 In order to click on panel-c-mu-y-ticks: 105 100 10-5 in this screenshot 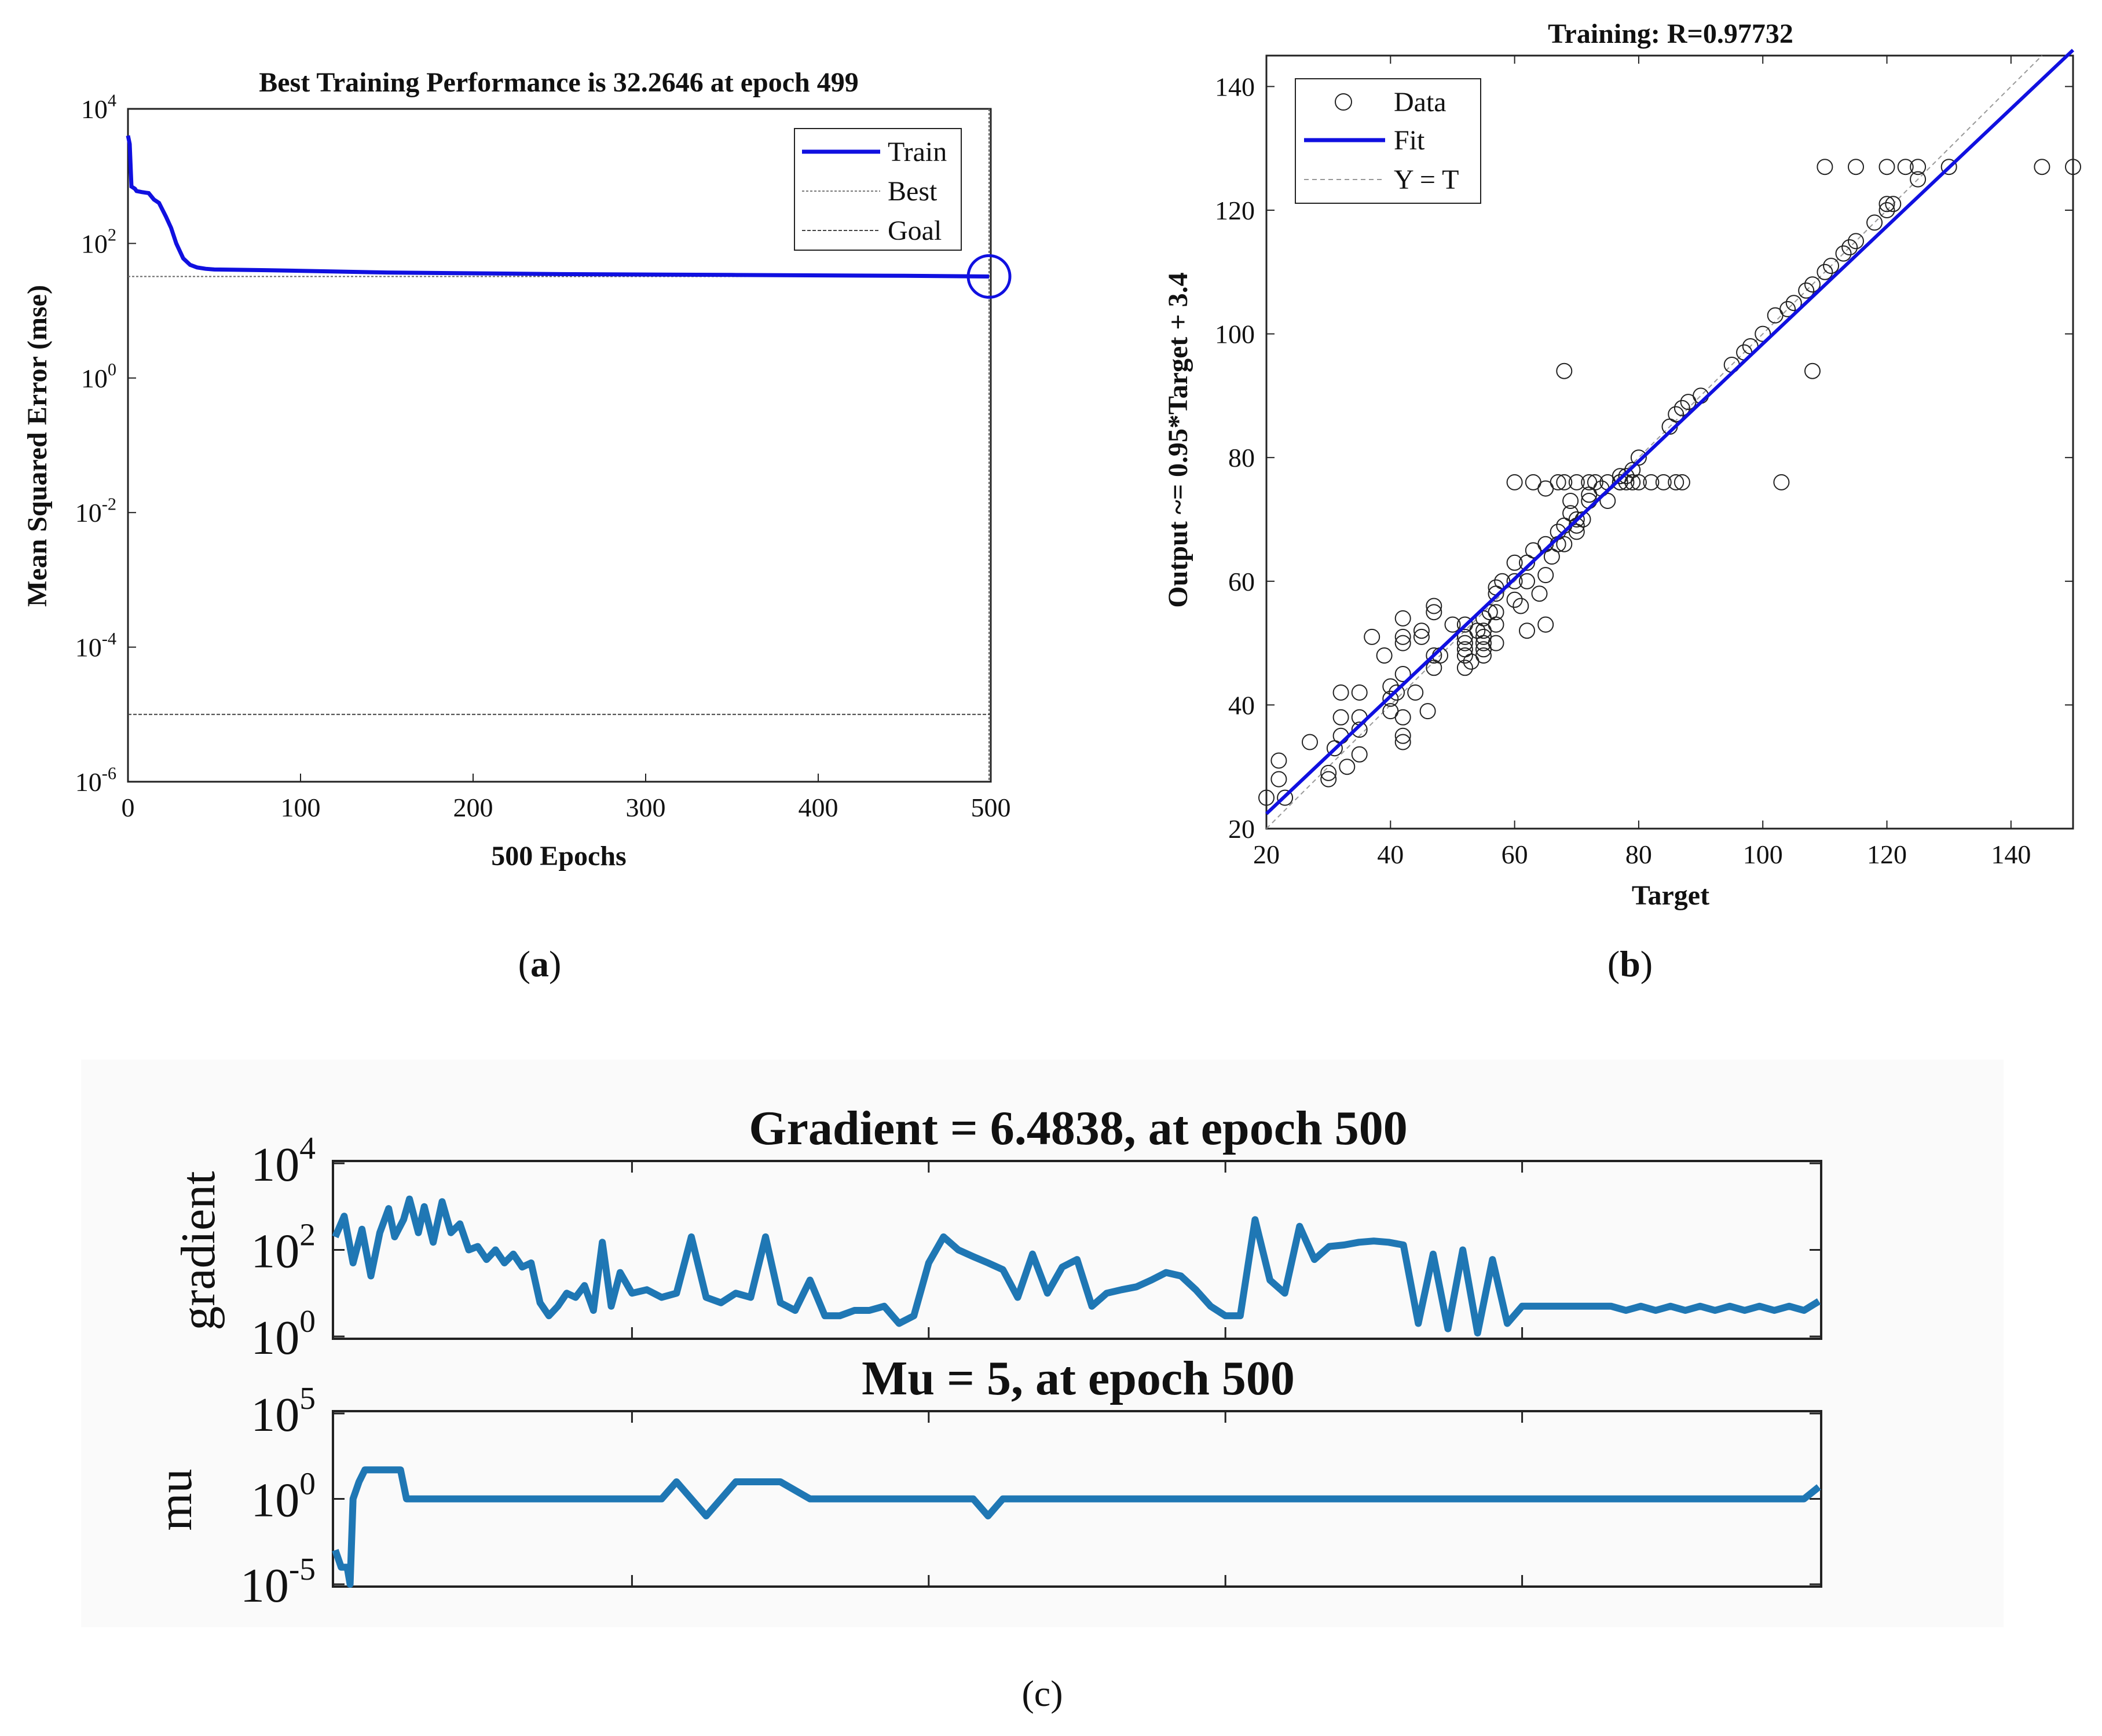, I will do `click(1030, 1497)`.